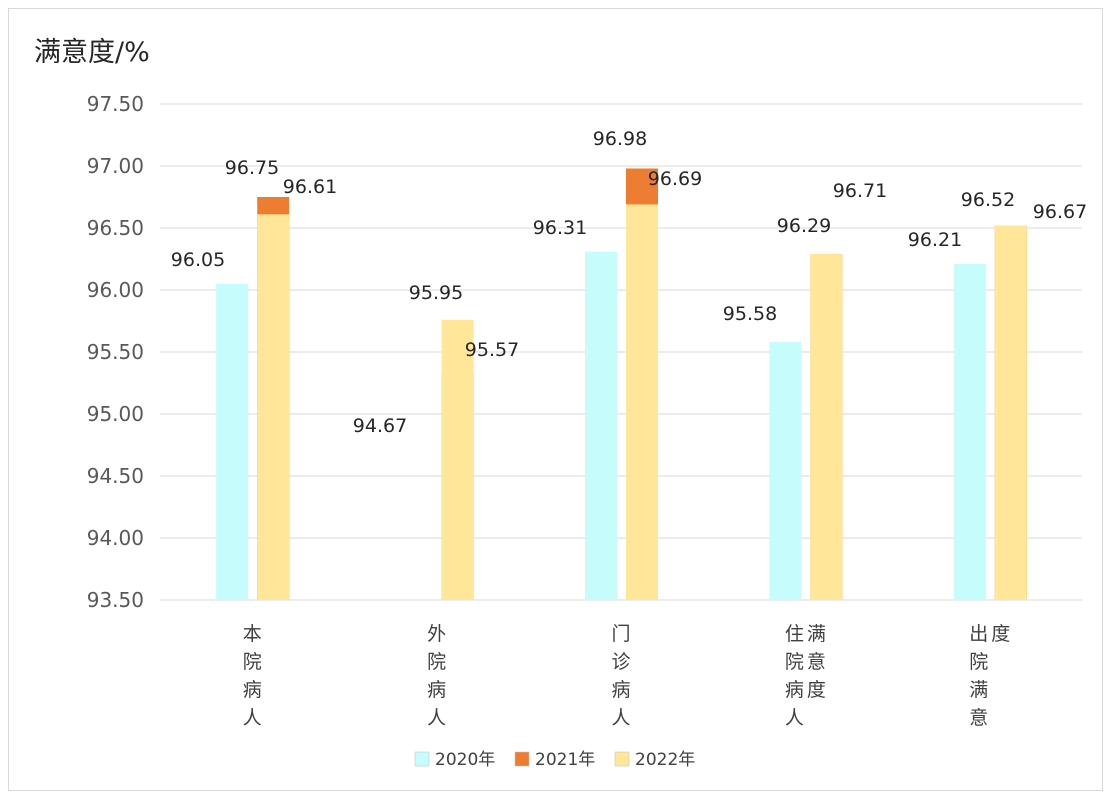 The height and width of the screenshot is (799, 1113). Describe the element at coordinates (860, 191) in the screenshot. I see `data-label: 96.71` at that location.